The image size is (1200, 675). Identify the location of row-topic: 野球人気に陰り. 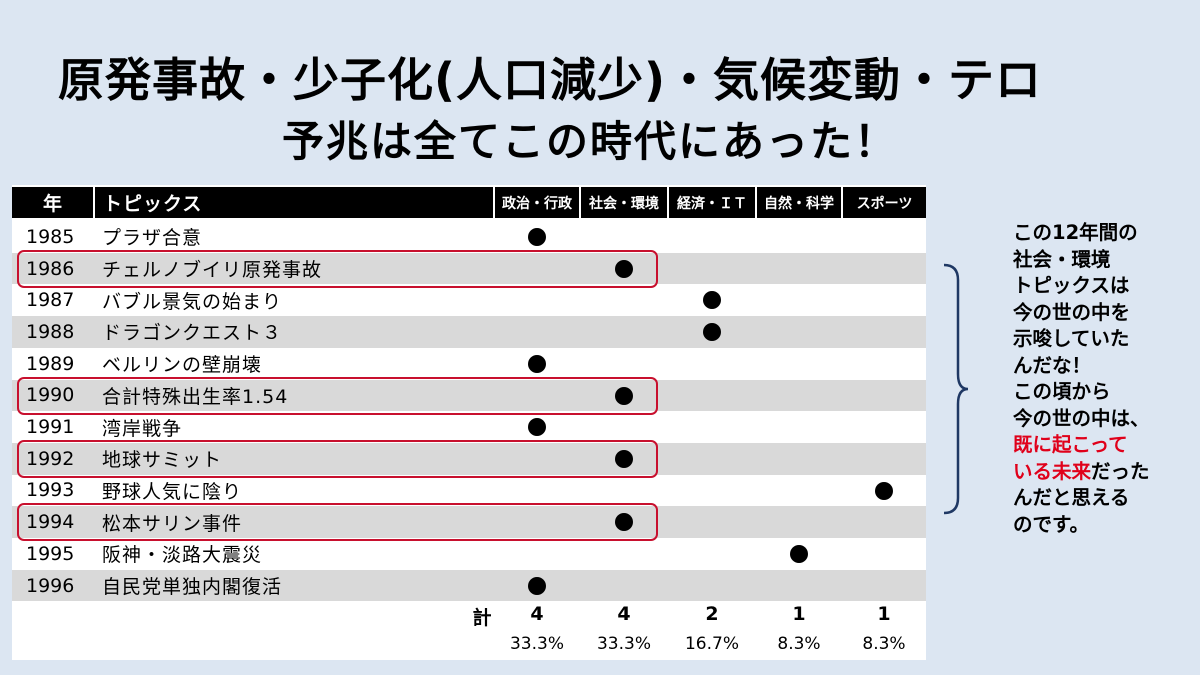
(172, 491).